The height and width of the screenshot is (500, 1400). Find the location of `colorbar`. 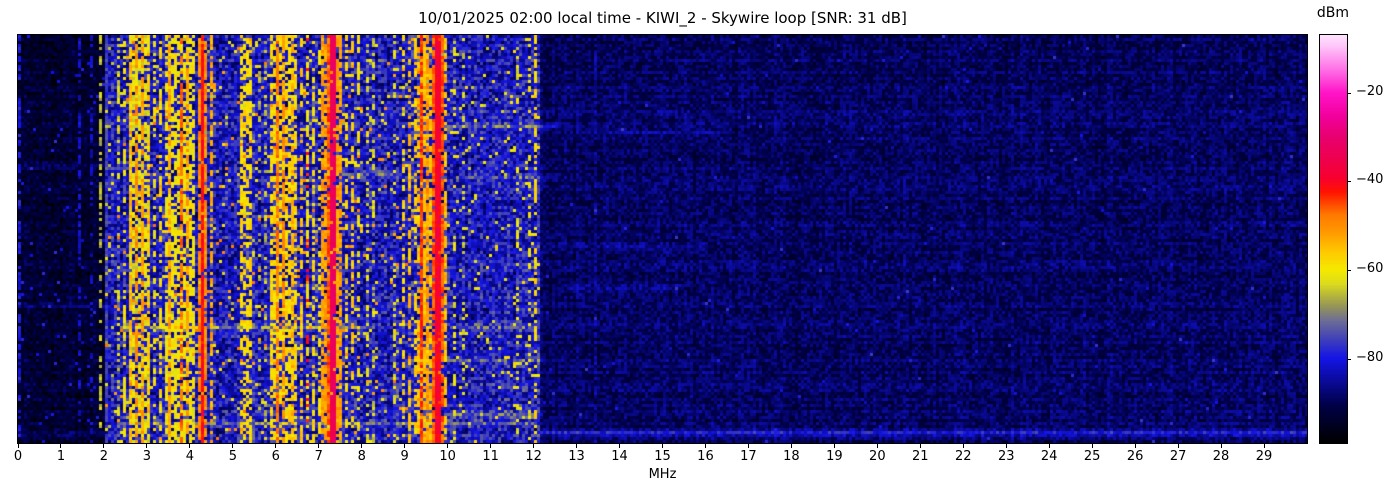

colorbar is located at coordinates (1333, 239).